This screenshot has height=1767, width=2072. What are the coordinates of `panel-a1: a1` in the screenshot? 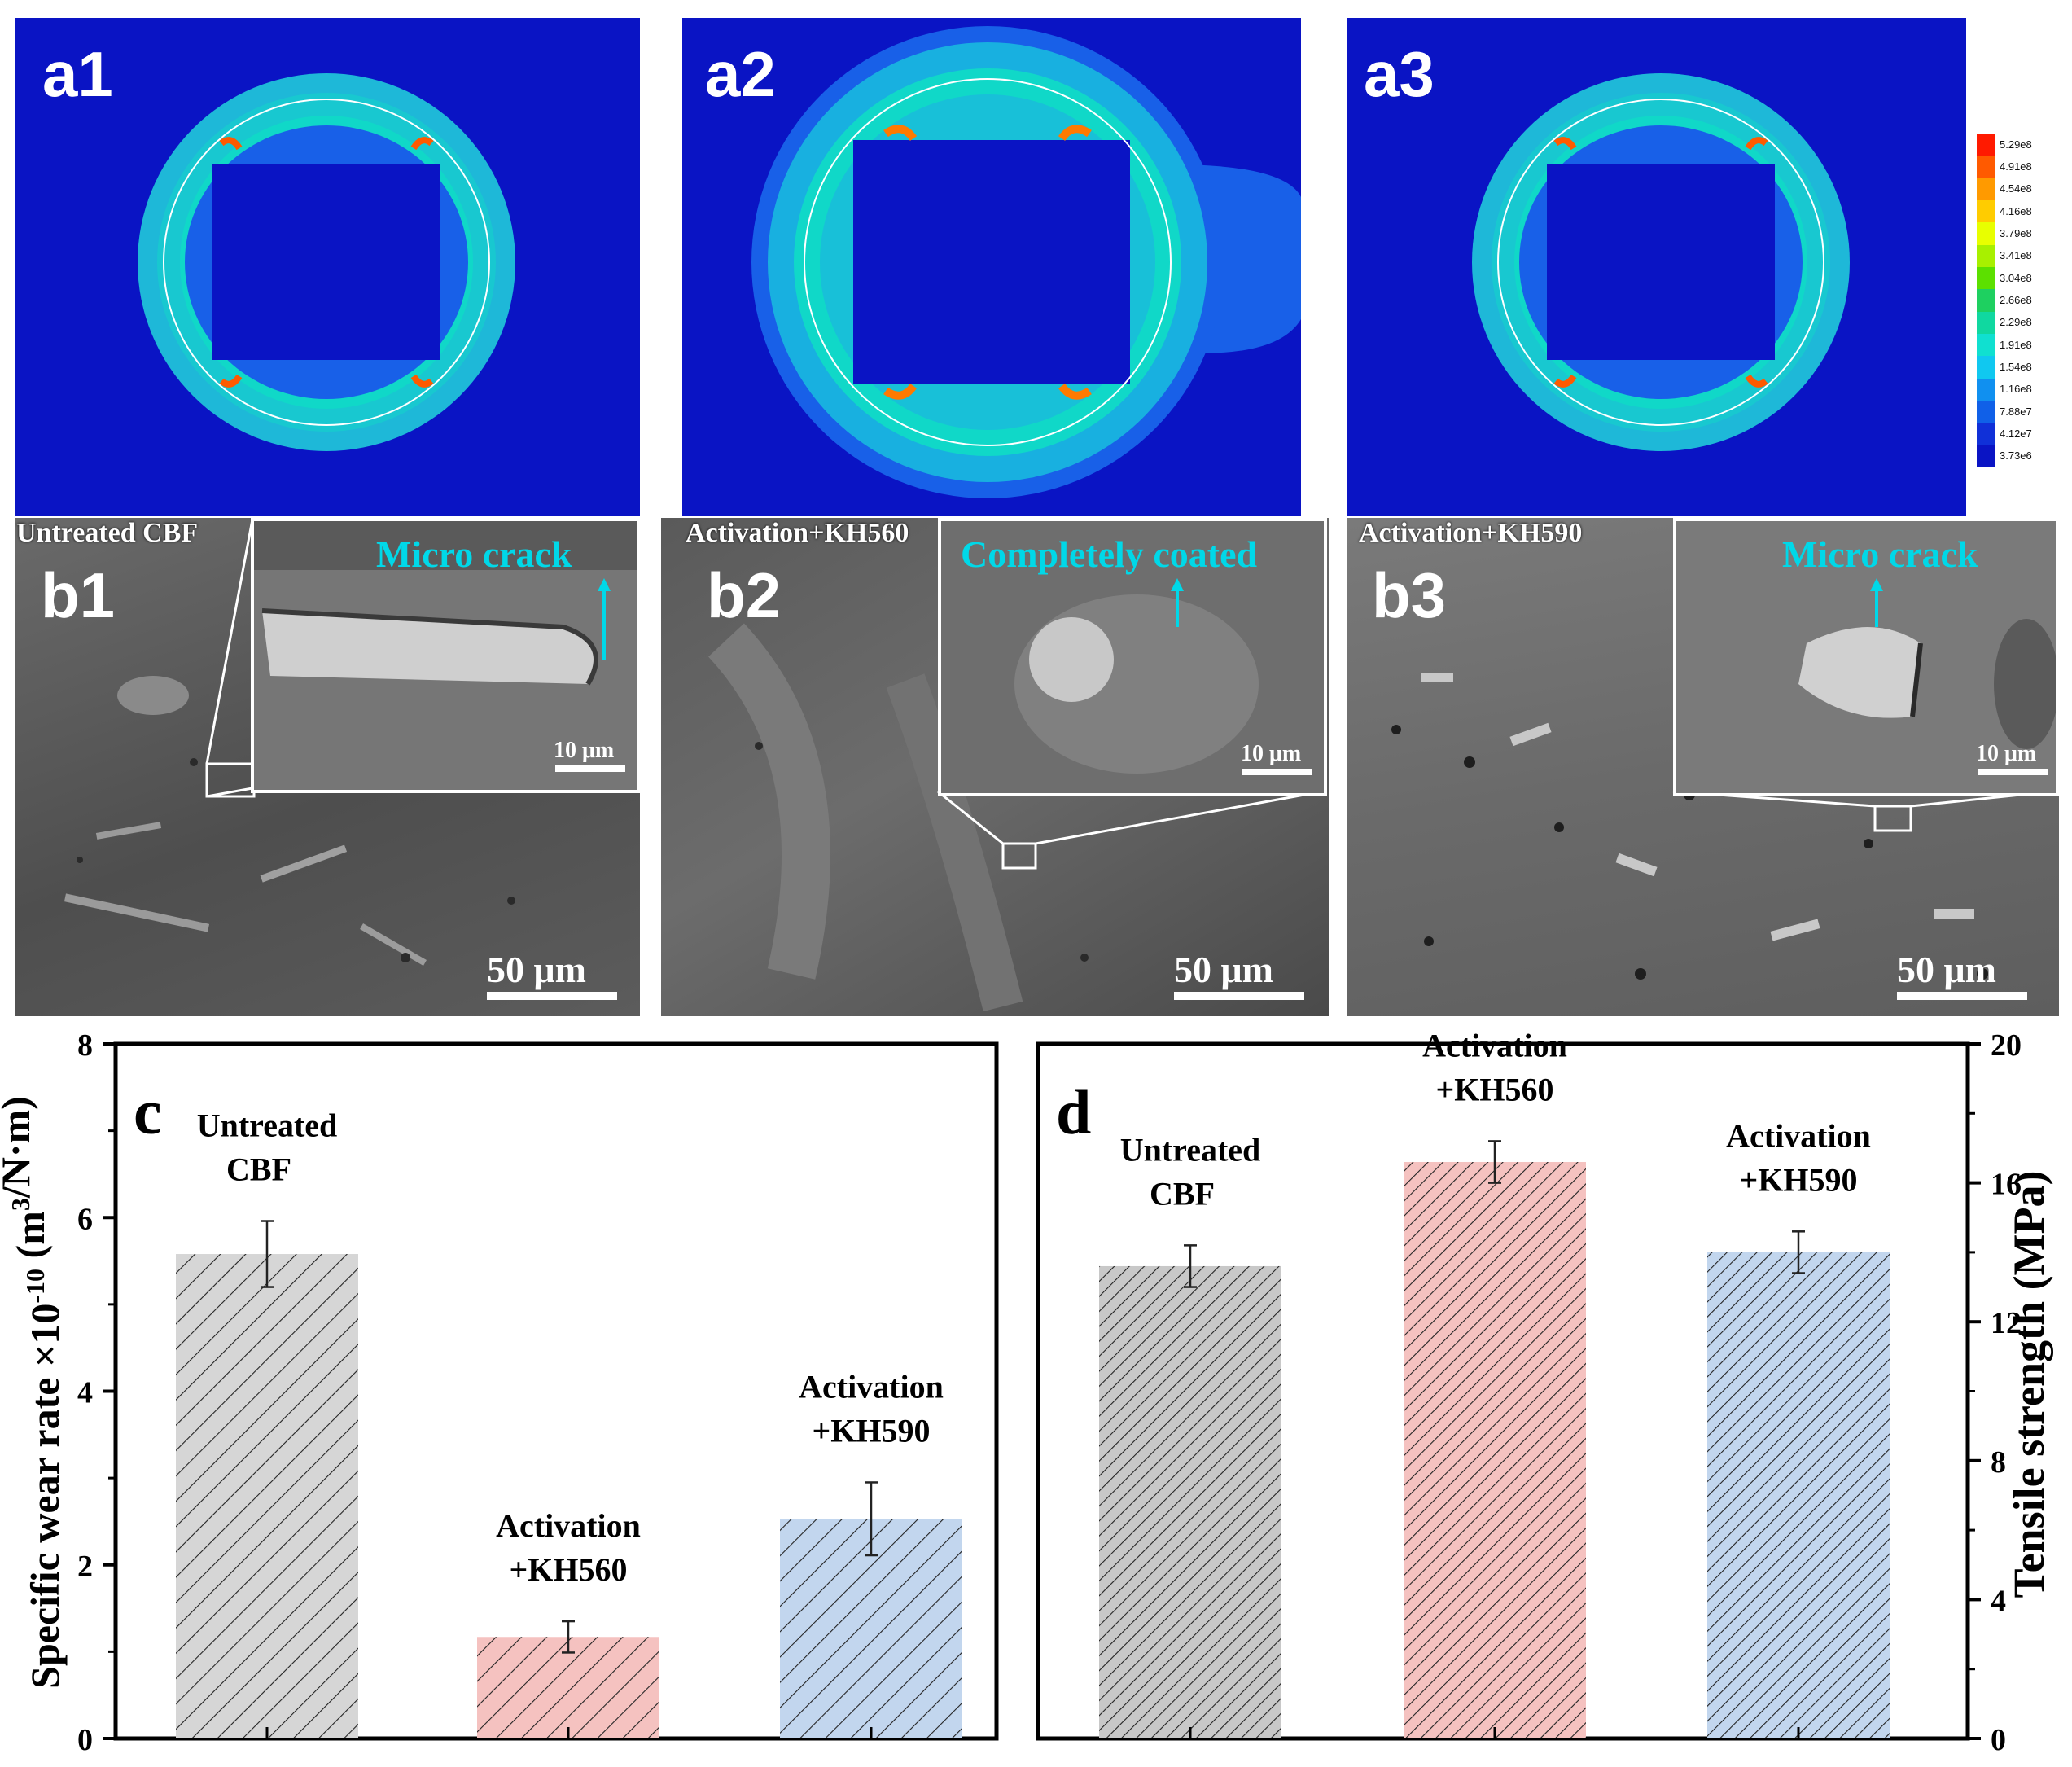 It's located at (328, 267).